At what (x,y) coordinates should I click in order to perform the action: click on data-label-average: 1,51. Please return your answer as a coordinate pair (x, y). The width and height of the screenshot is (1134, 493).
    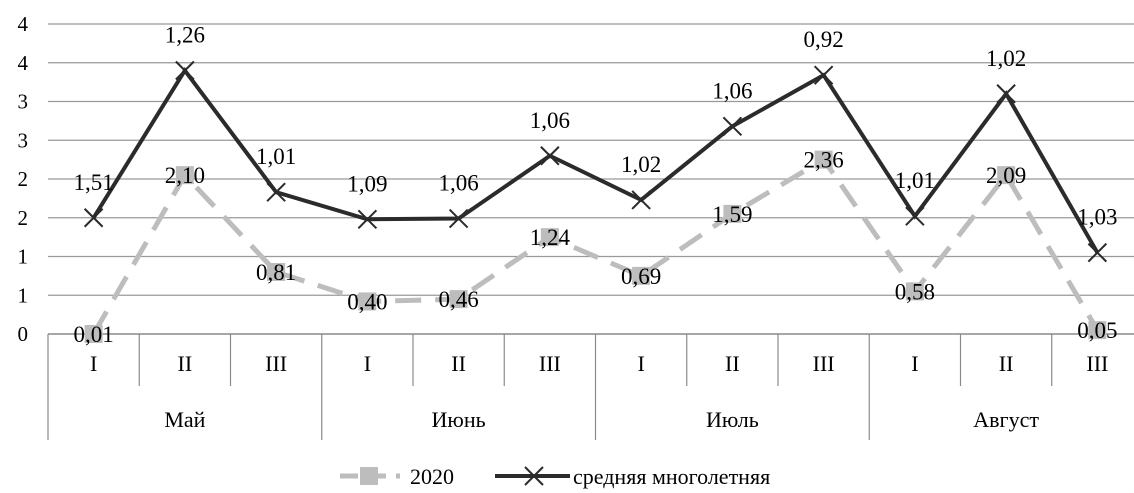
    Looking at the image, I should click on (94, 182).